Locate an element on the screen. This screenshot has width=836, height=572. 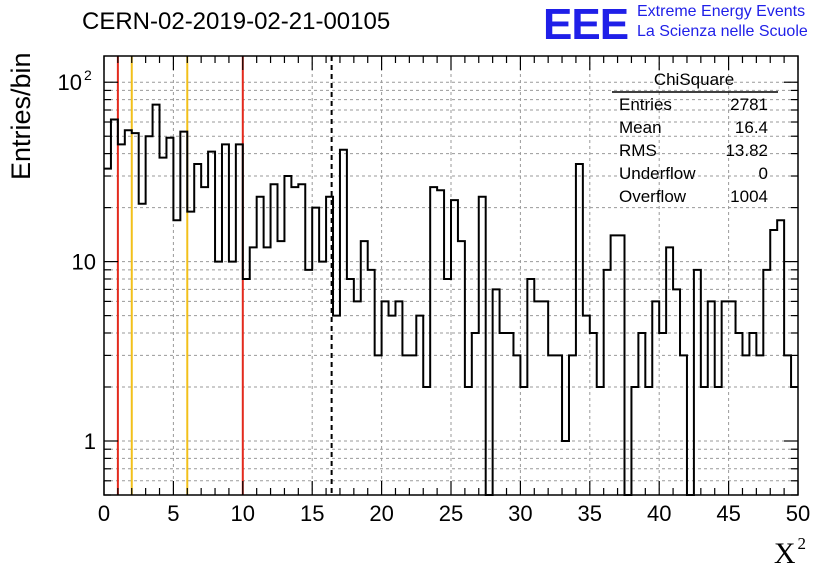
stats-label-rms: RMS is located at coordinates (638, 150).